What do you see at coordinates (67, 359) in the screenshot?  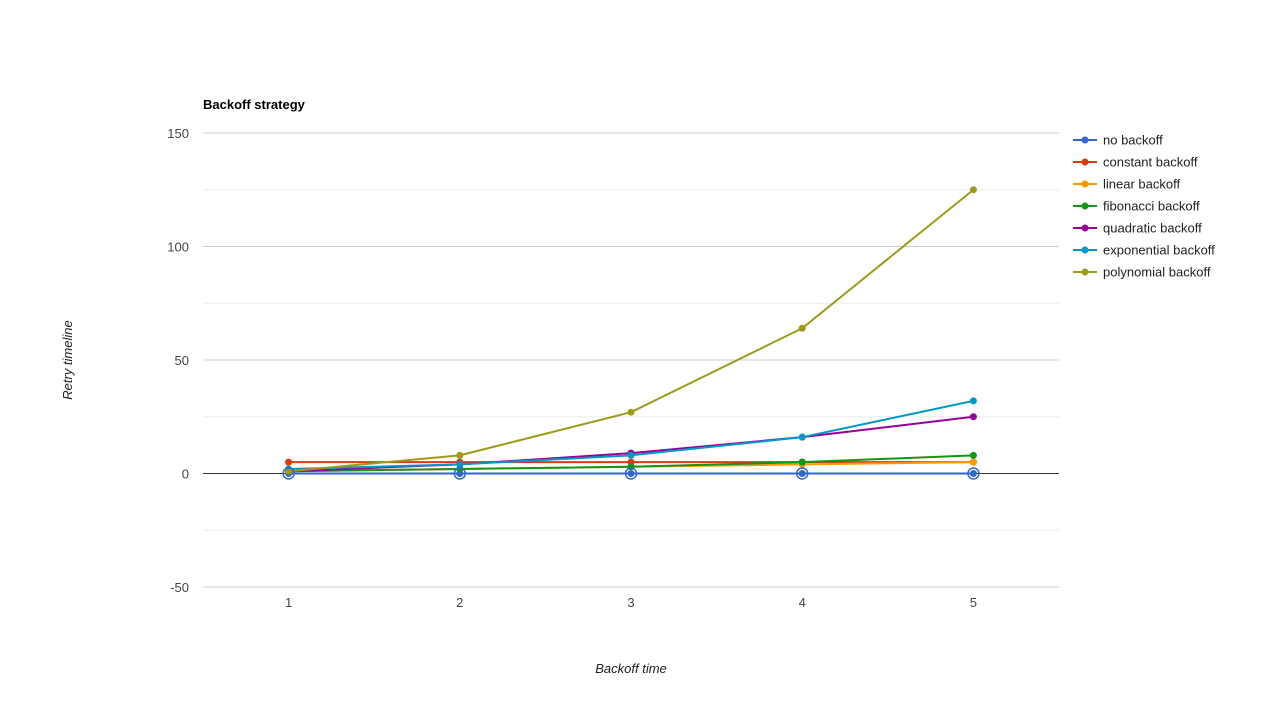 I see `y-axis-title: Retry timeline` at bounding box center [67, 359].